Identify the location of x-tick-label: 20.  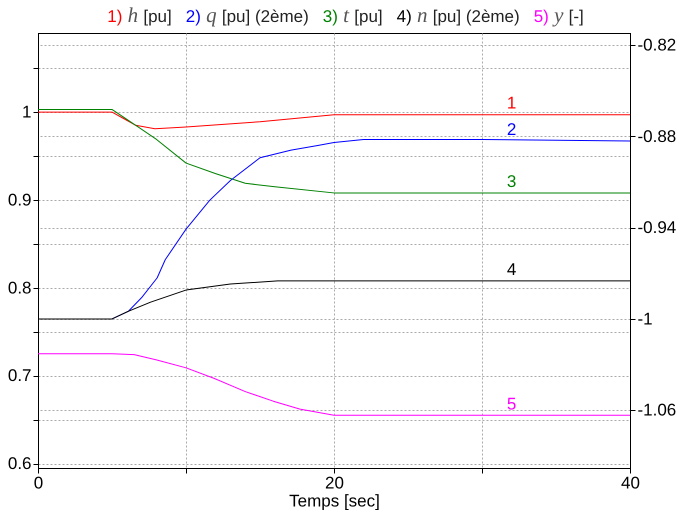
(334, 483).